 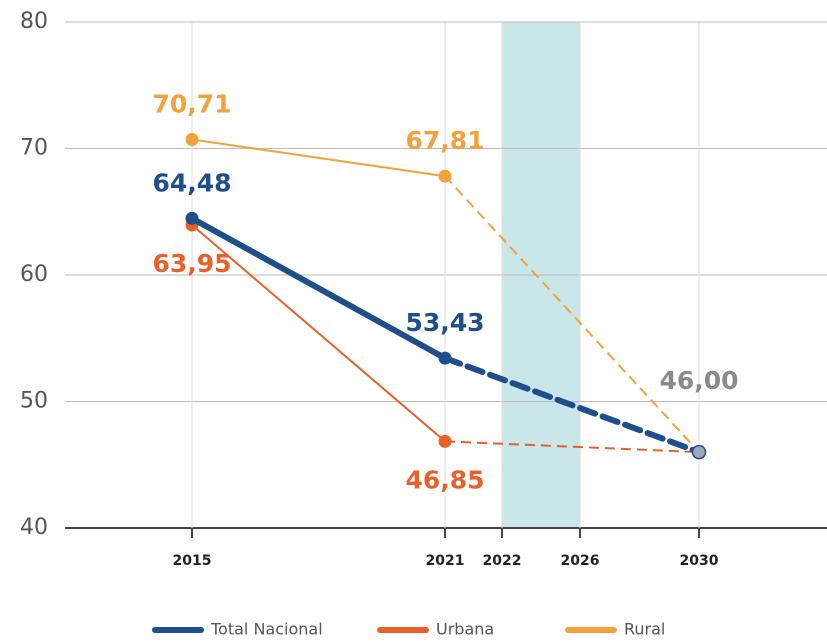 What do you see at coordinates (644, 629) in the screenshot?
I see `legend-label: Rural` at bounding box center [644, 629].